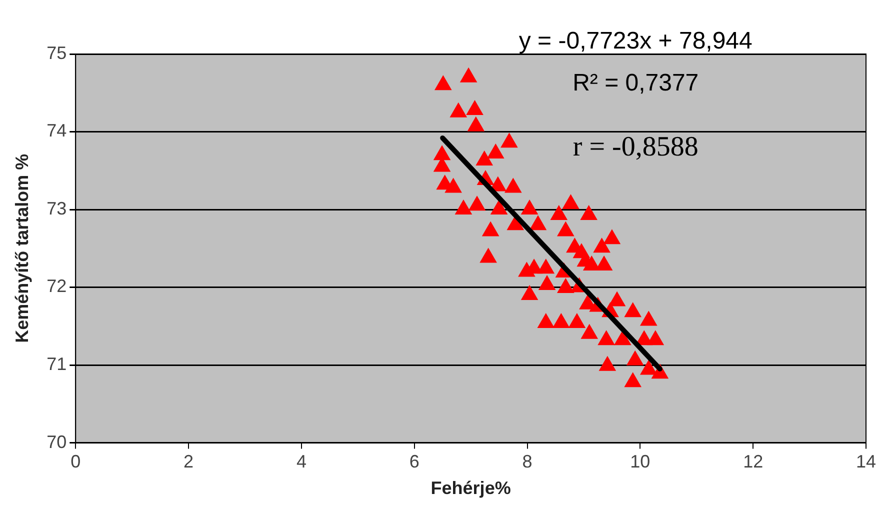 The image size is (891, 508). Describe the element at coordinates (635, 83) in the screenshot. I see `annotation: R² = 0,7377` at that location.